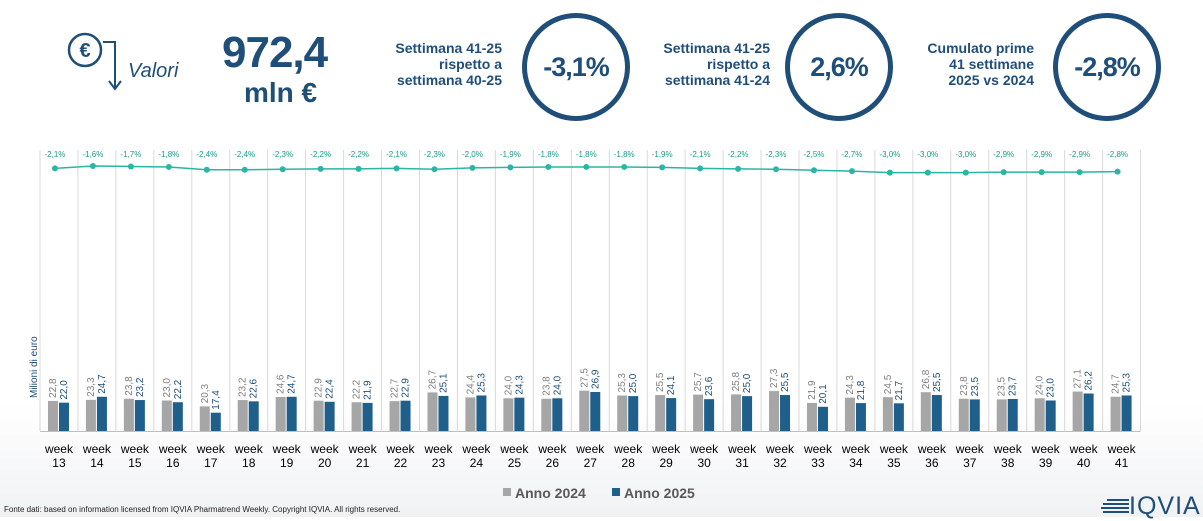 This screenshot has width=1203, height=521. Describe the element at coordinates (980, 64) in the screenshot. I see `comparison-label-cumulative: Cumulato prime 41 settimane 2025 vs 2024` at that location.